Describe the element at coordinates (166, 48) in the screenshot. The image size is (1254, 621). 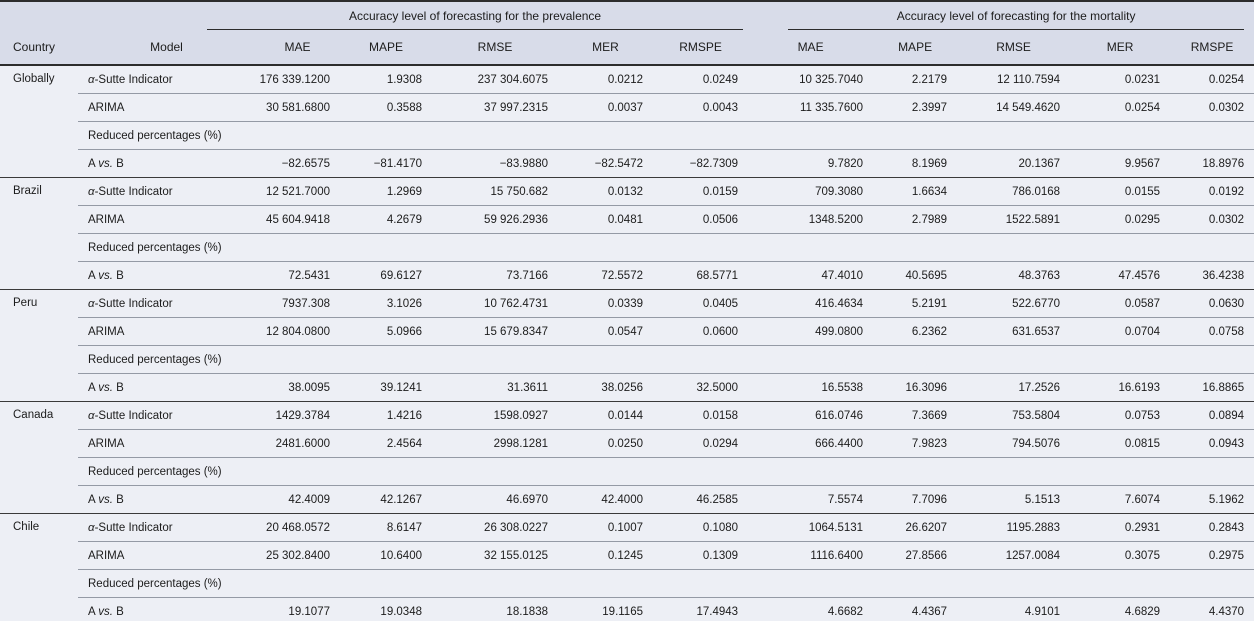
I see `column-header-model: Model` at that location.